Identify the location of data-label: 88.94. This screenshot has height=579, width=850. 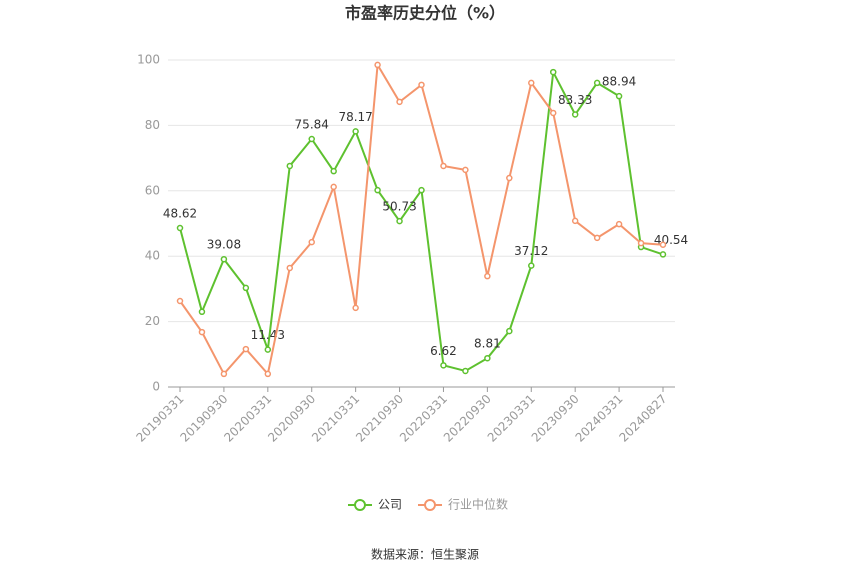
(619, 82).